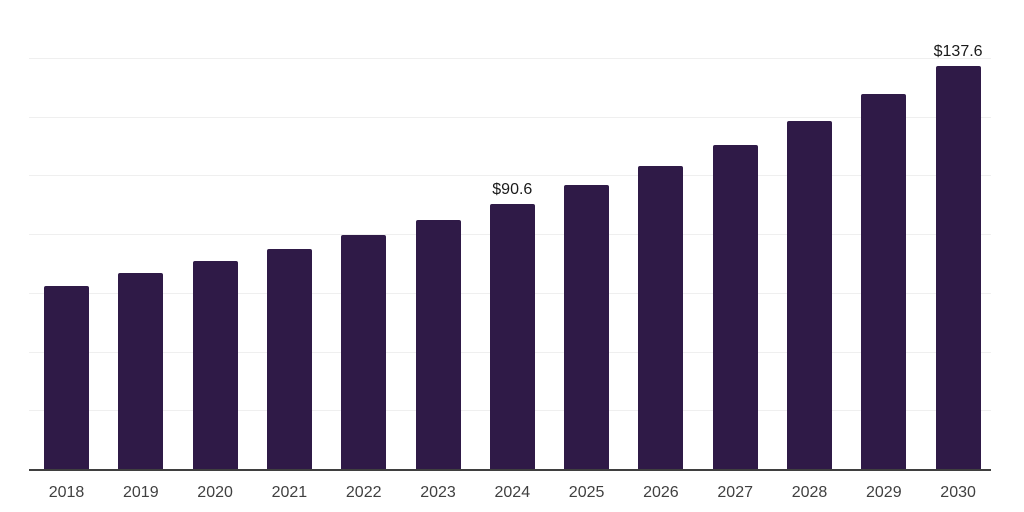 The width and height of the screenshot is (1024, 512). I want to click on bar-2026, so click(661, 318).